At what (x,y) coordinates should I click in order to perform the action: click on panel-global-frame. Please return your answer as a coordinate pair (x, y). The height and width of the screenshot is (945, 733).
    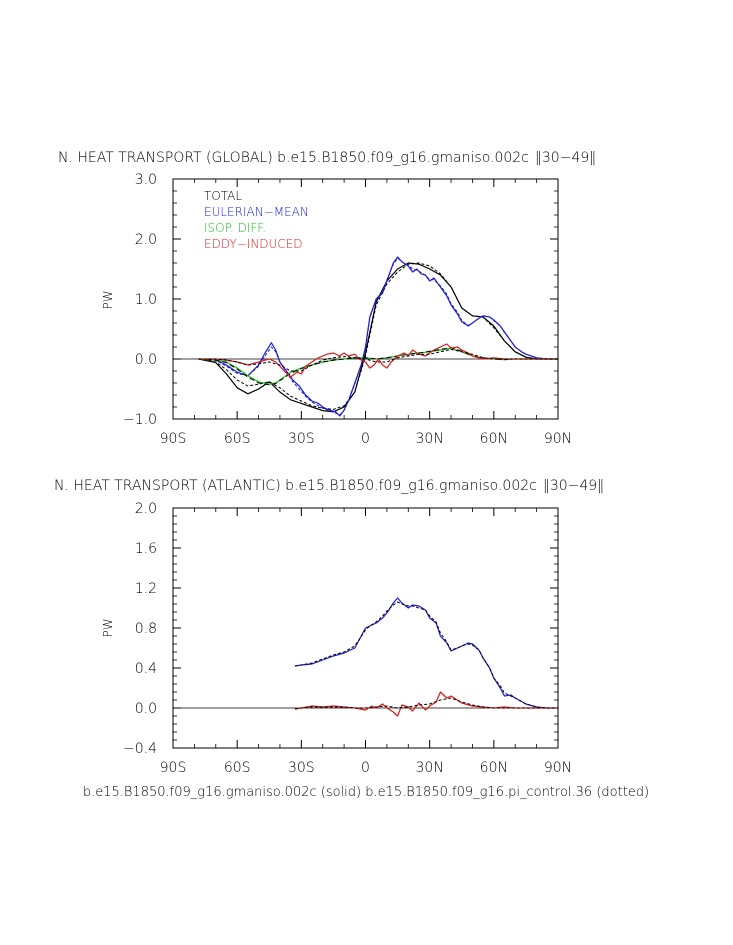
    Looking at the image, I should click on (365, 299).